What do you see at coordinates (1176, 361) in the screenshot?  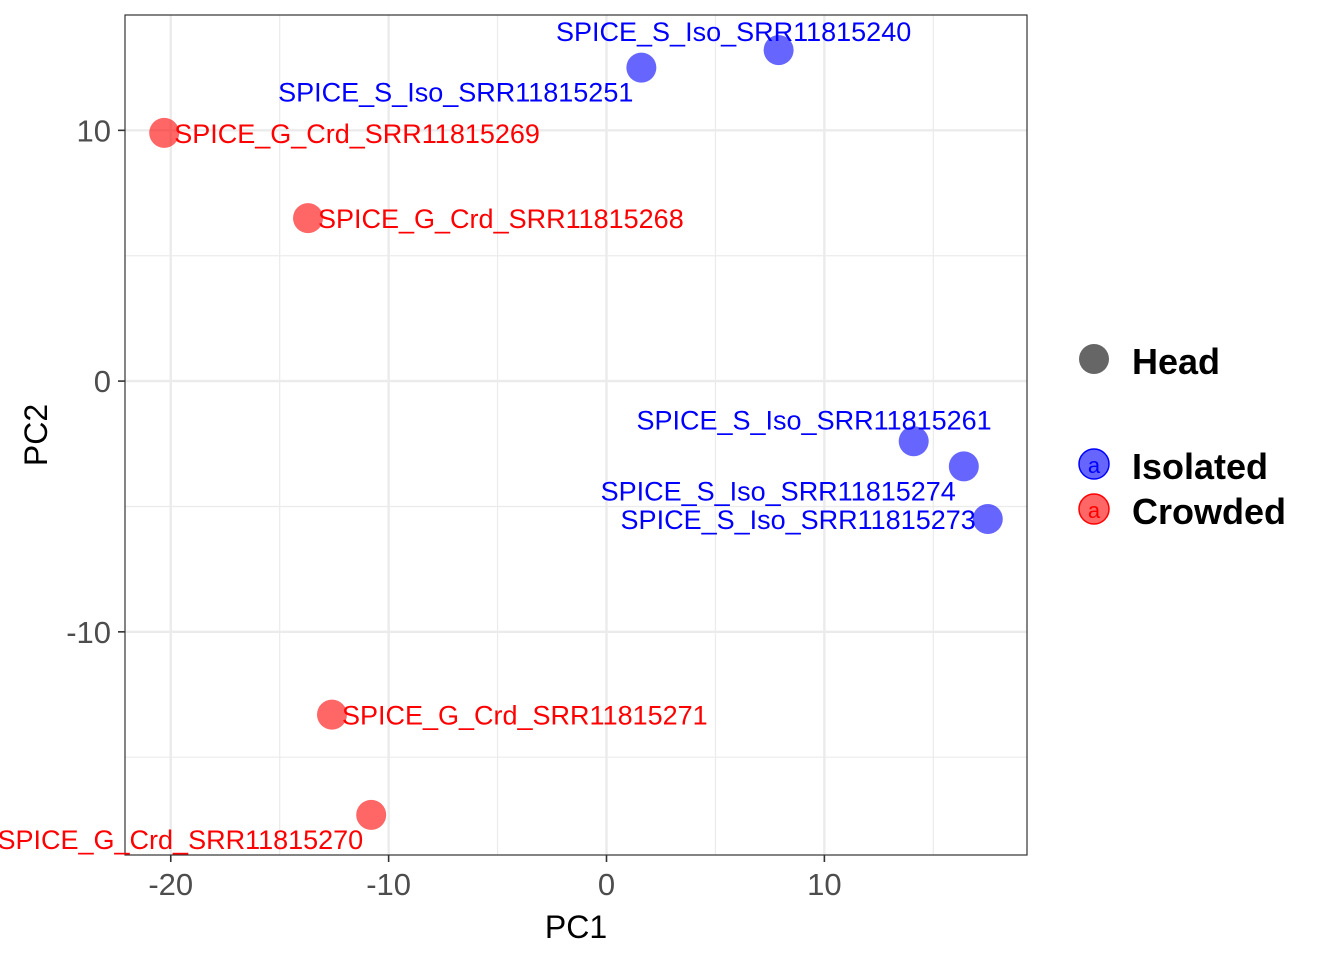 I see `legend-label-head: Head` at bounding box center [1176, 361].